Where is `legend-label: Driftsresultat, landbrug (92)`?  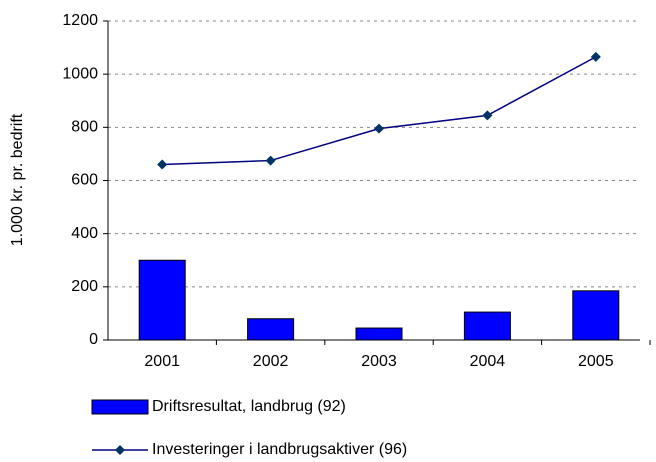 legend-label: Driftsresultat, landbrug (92) is located at coordinates (249, 406).